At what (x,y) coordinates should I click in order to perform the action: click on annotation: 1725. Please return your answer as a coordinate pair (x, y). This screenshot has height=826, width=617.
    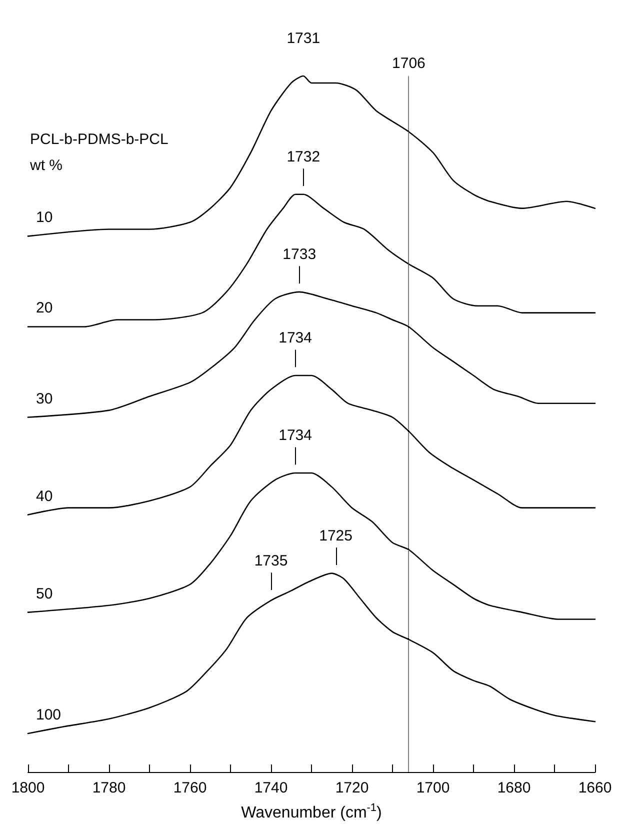
    Looking at the image, I should click on (335, 535).